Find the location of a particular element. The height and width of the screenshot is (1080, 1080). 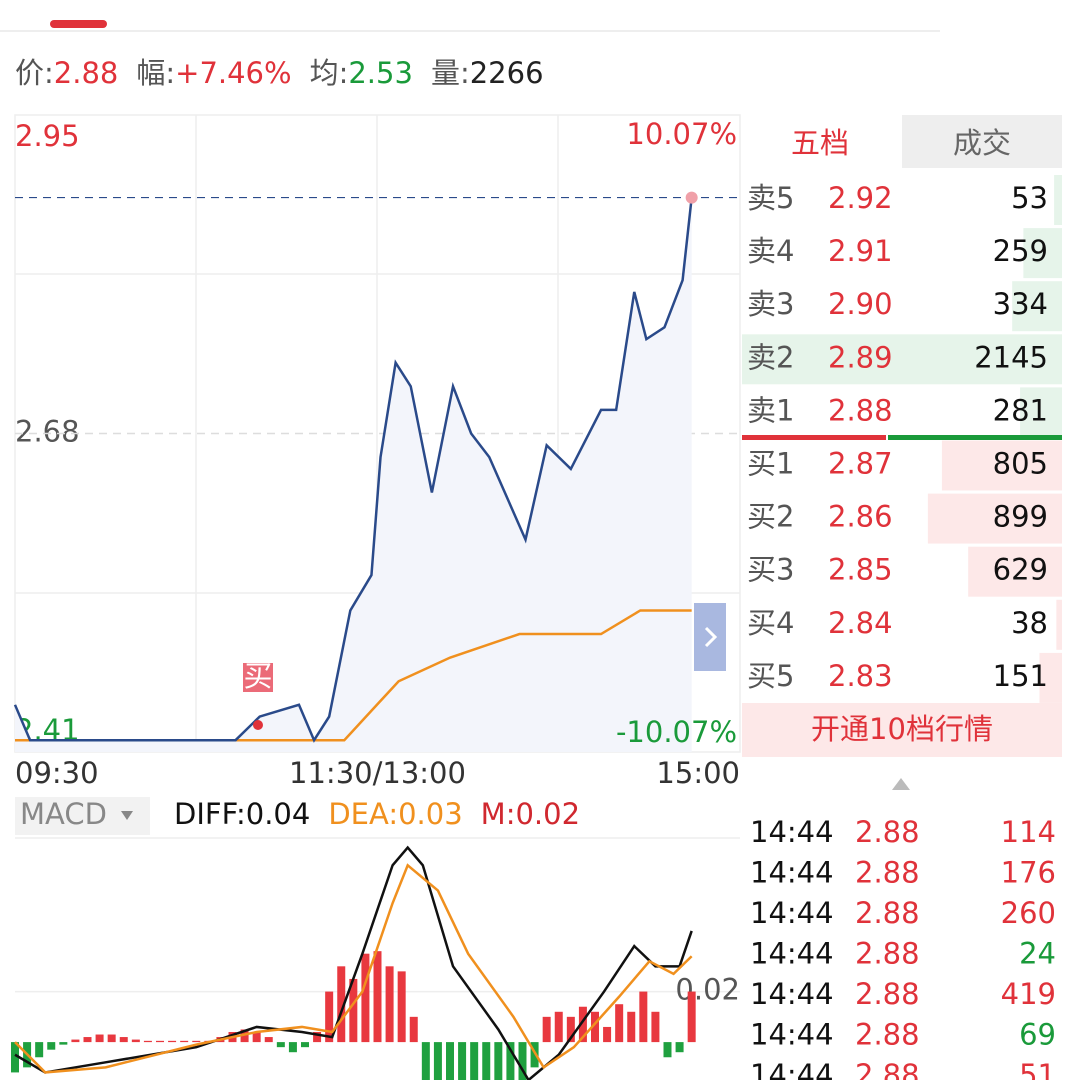

macd-chart: 0.02 is located at coordinates (375, 962).